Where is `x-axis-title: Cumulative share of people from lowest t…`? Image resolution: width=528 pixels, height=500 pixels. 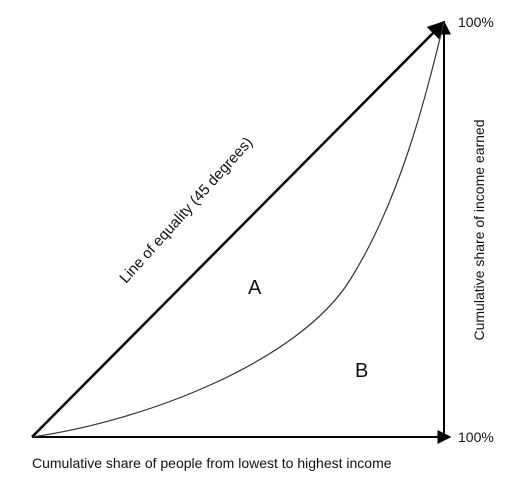
x-axis-title: Cumulative share of people from lowest t… is located at coordinates (212, 463).